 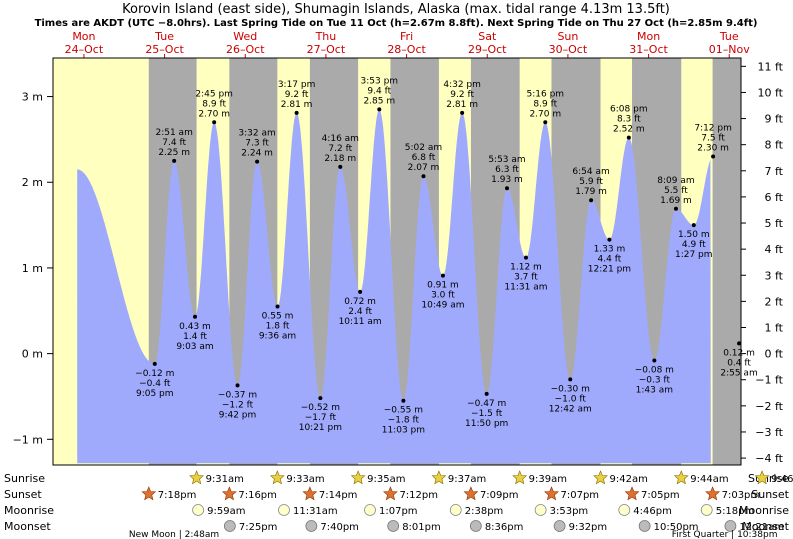 What do you see at coordinates (258, 527) in the screenshot?
I see `moonset-time: 7:25pm` at bounding box center [258, 527].